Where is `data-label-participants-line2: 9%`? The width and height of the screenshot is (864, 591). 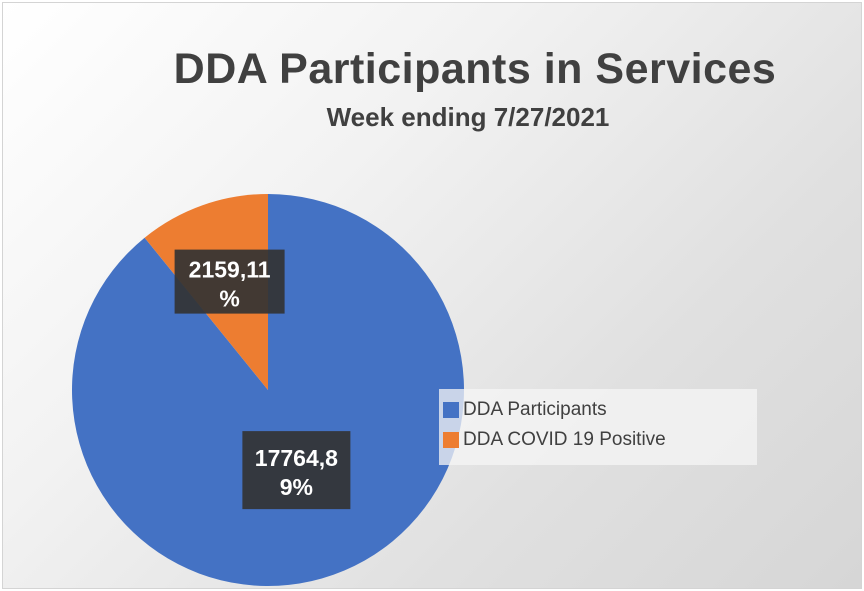
data-label-participants-line2: 9% is located at coordinates (296, 487).